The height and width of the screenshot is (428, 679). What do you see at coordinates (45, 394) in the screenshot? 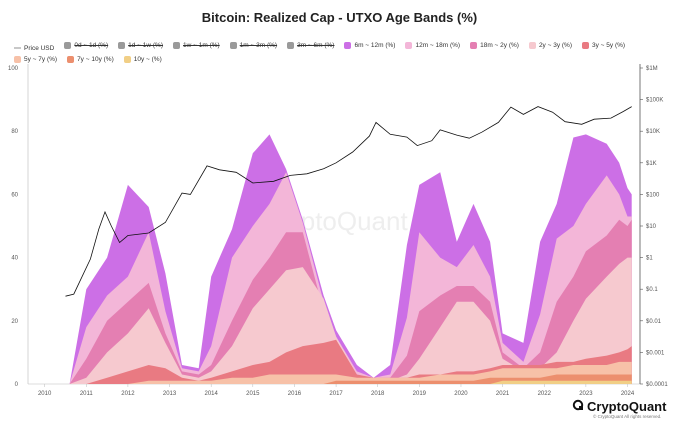
I see `x-tick-label: 2010` at bounding box center [45, 394].